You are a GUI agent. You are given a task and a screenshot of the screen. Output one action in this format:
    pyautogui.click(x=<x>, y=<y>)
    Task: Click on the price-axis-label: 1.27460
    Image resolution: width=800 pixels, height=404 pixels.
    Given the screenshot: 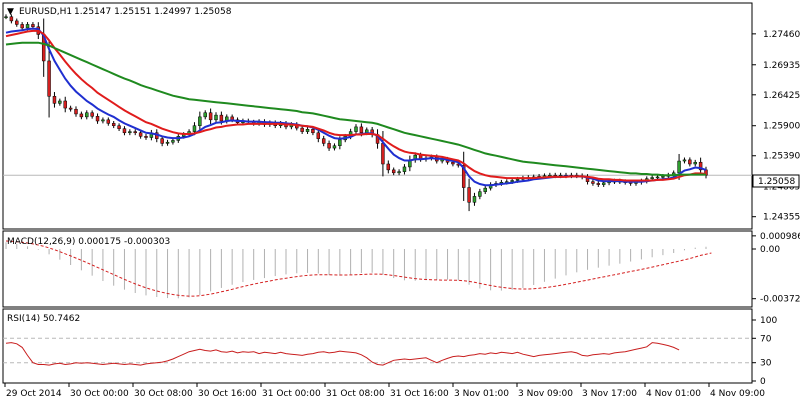 What is the action you would take?
    pyautogui.click(x=781, y=35)
    